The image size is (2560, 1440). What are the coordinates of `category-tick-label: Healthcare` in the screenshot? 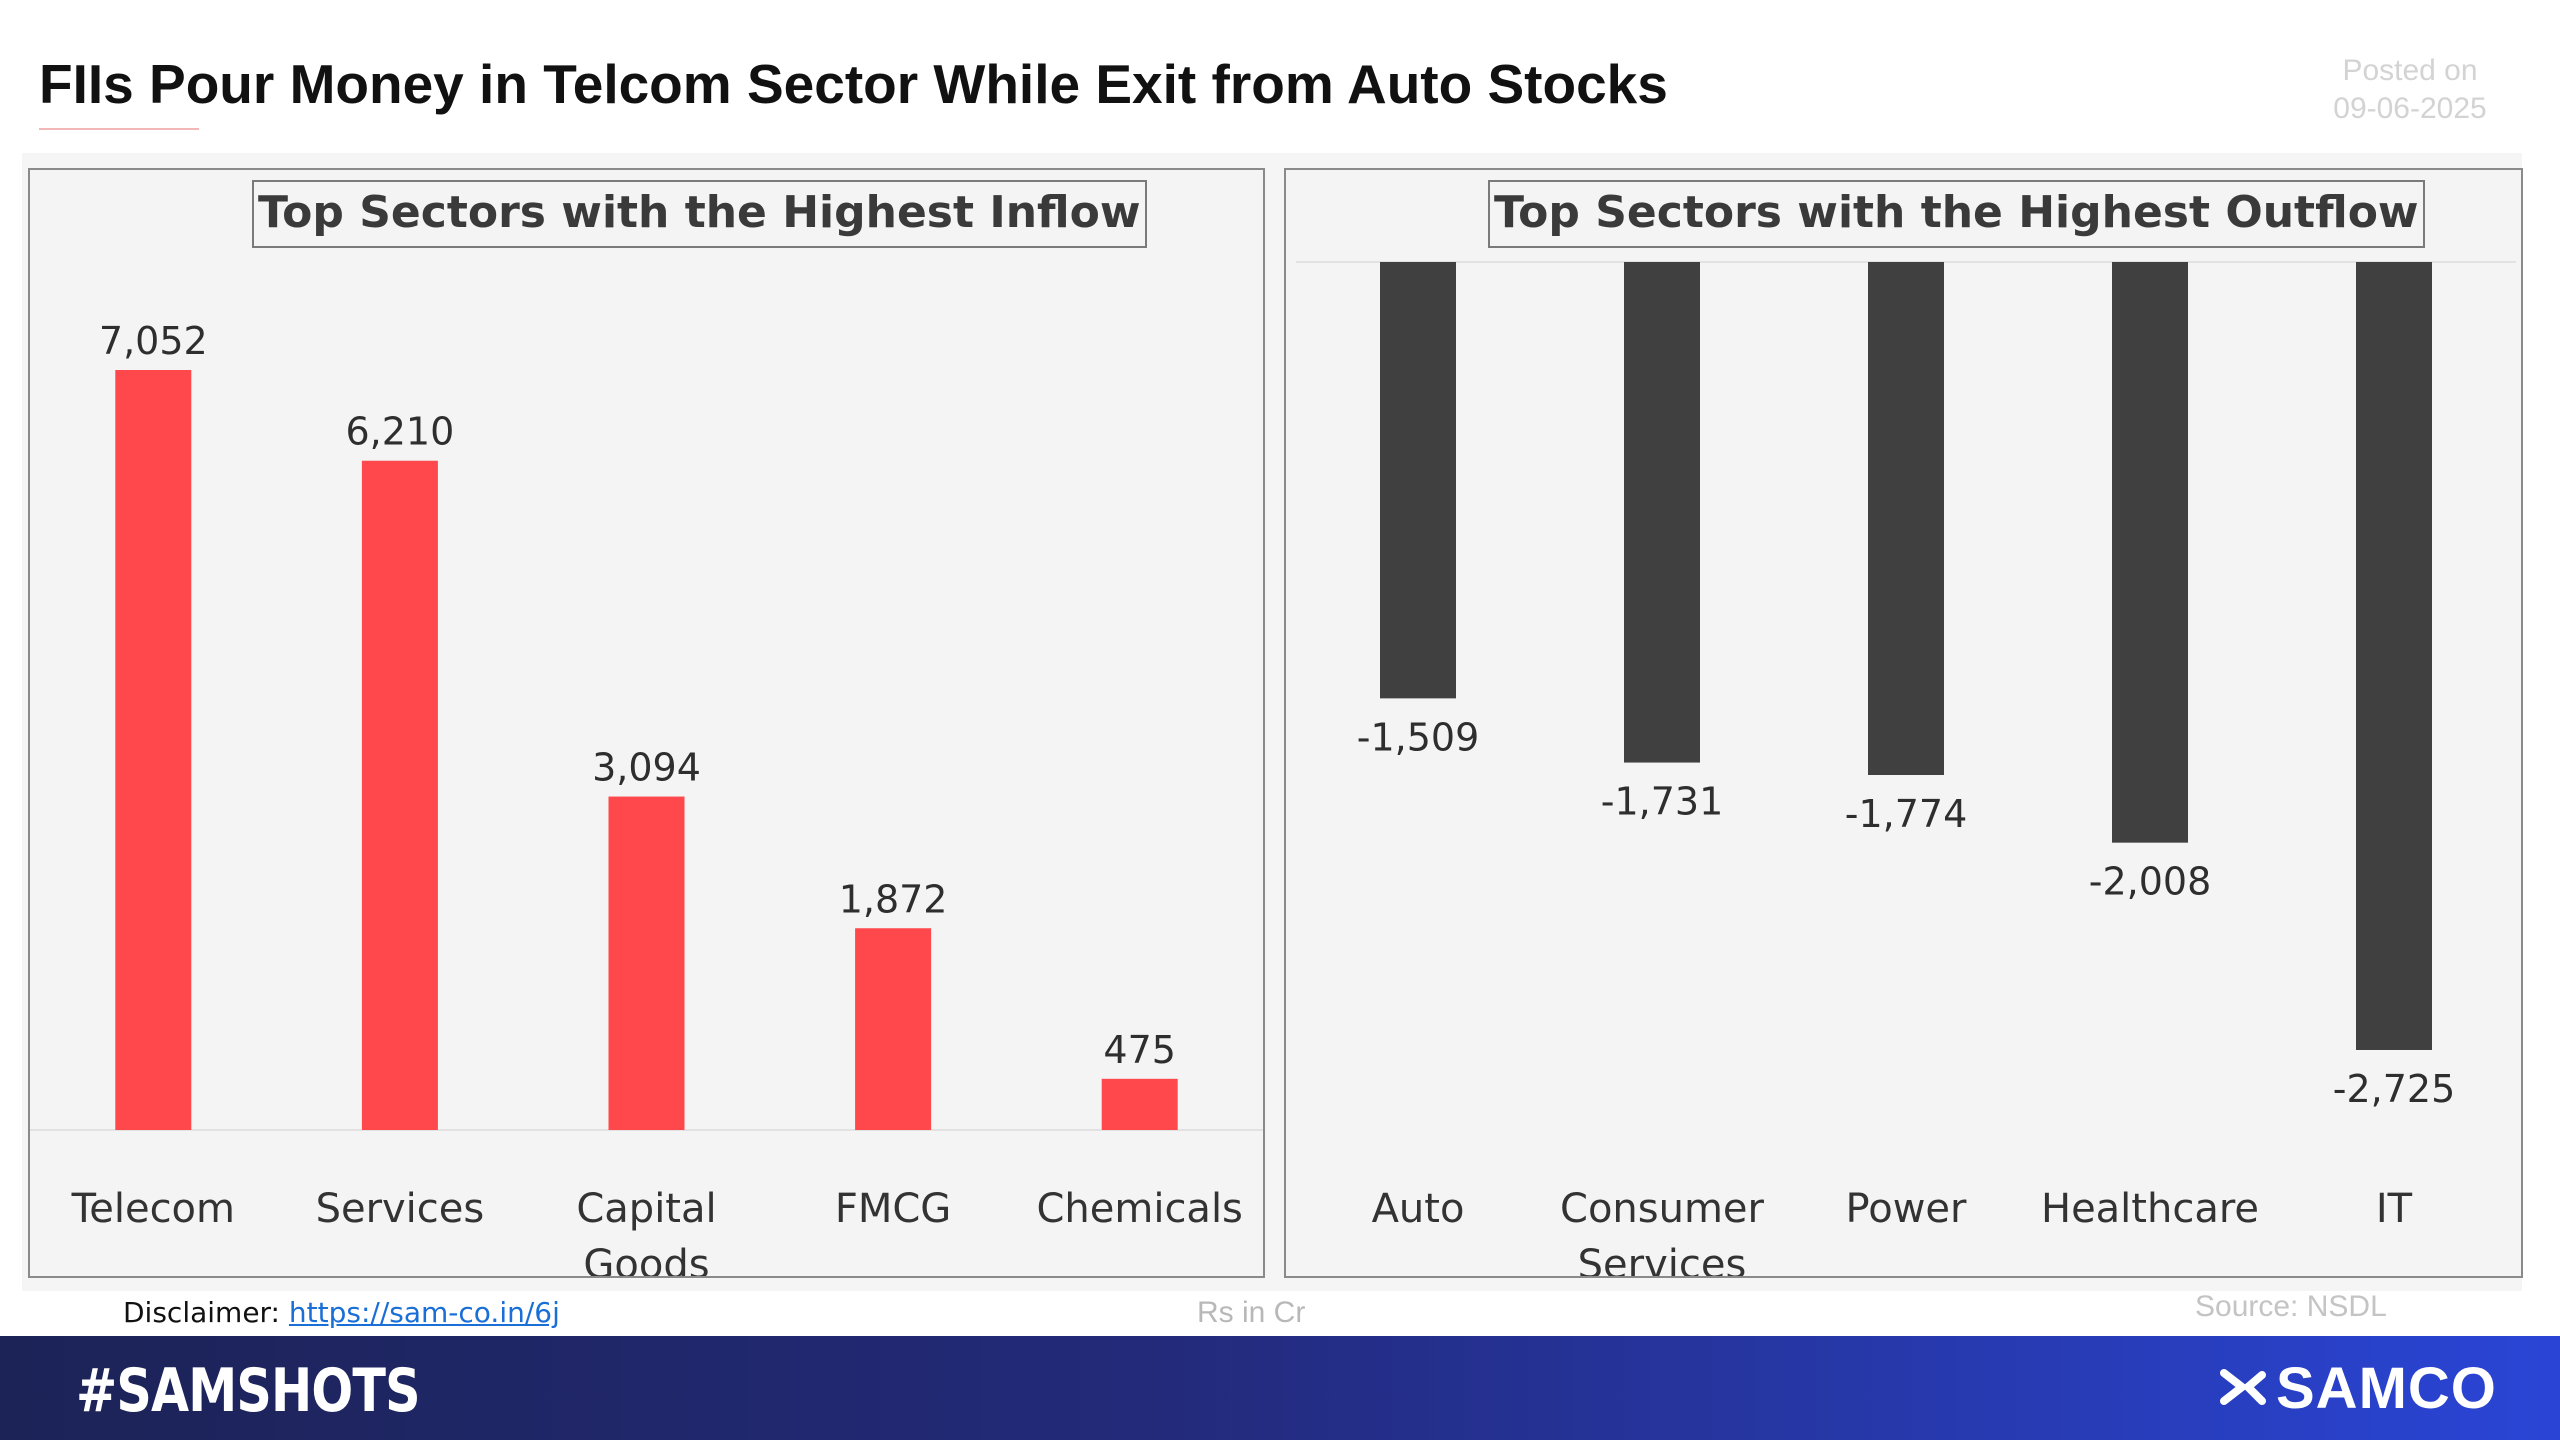 It's located at (2150, 1209).